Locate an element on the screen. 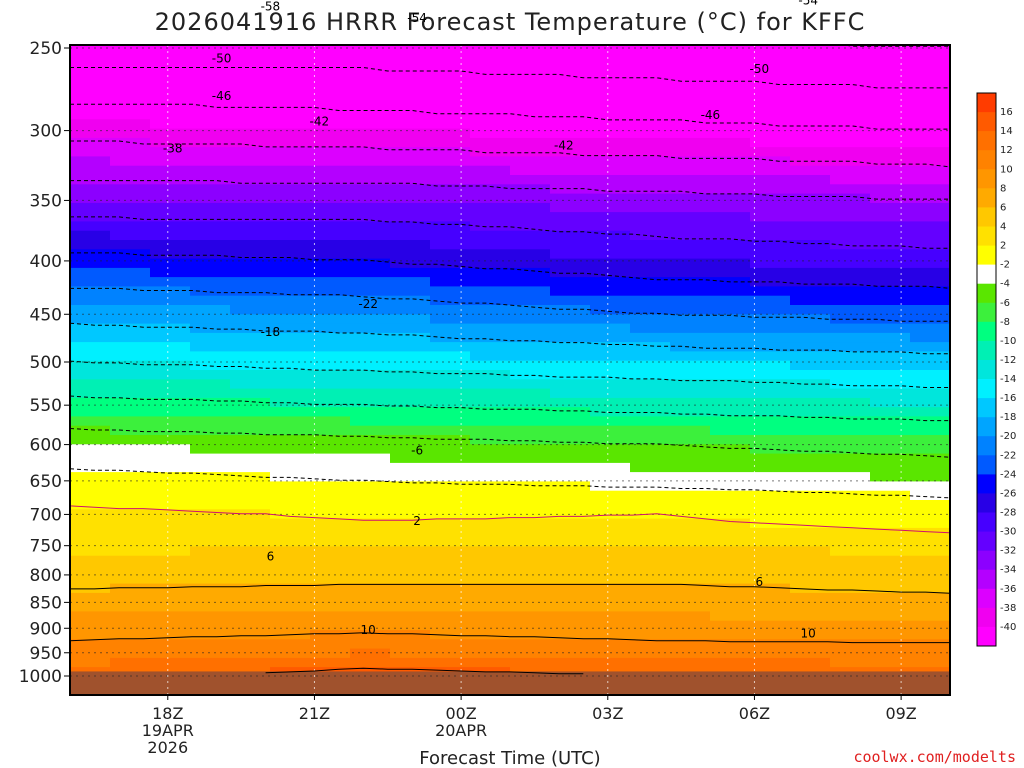 This screenshot has width=1024, height=768. y-tick-label: 350 is located at coordinates (46, 201).